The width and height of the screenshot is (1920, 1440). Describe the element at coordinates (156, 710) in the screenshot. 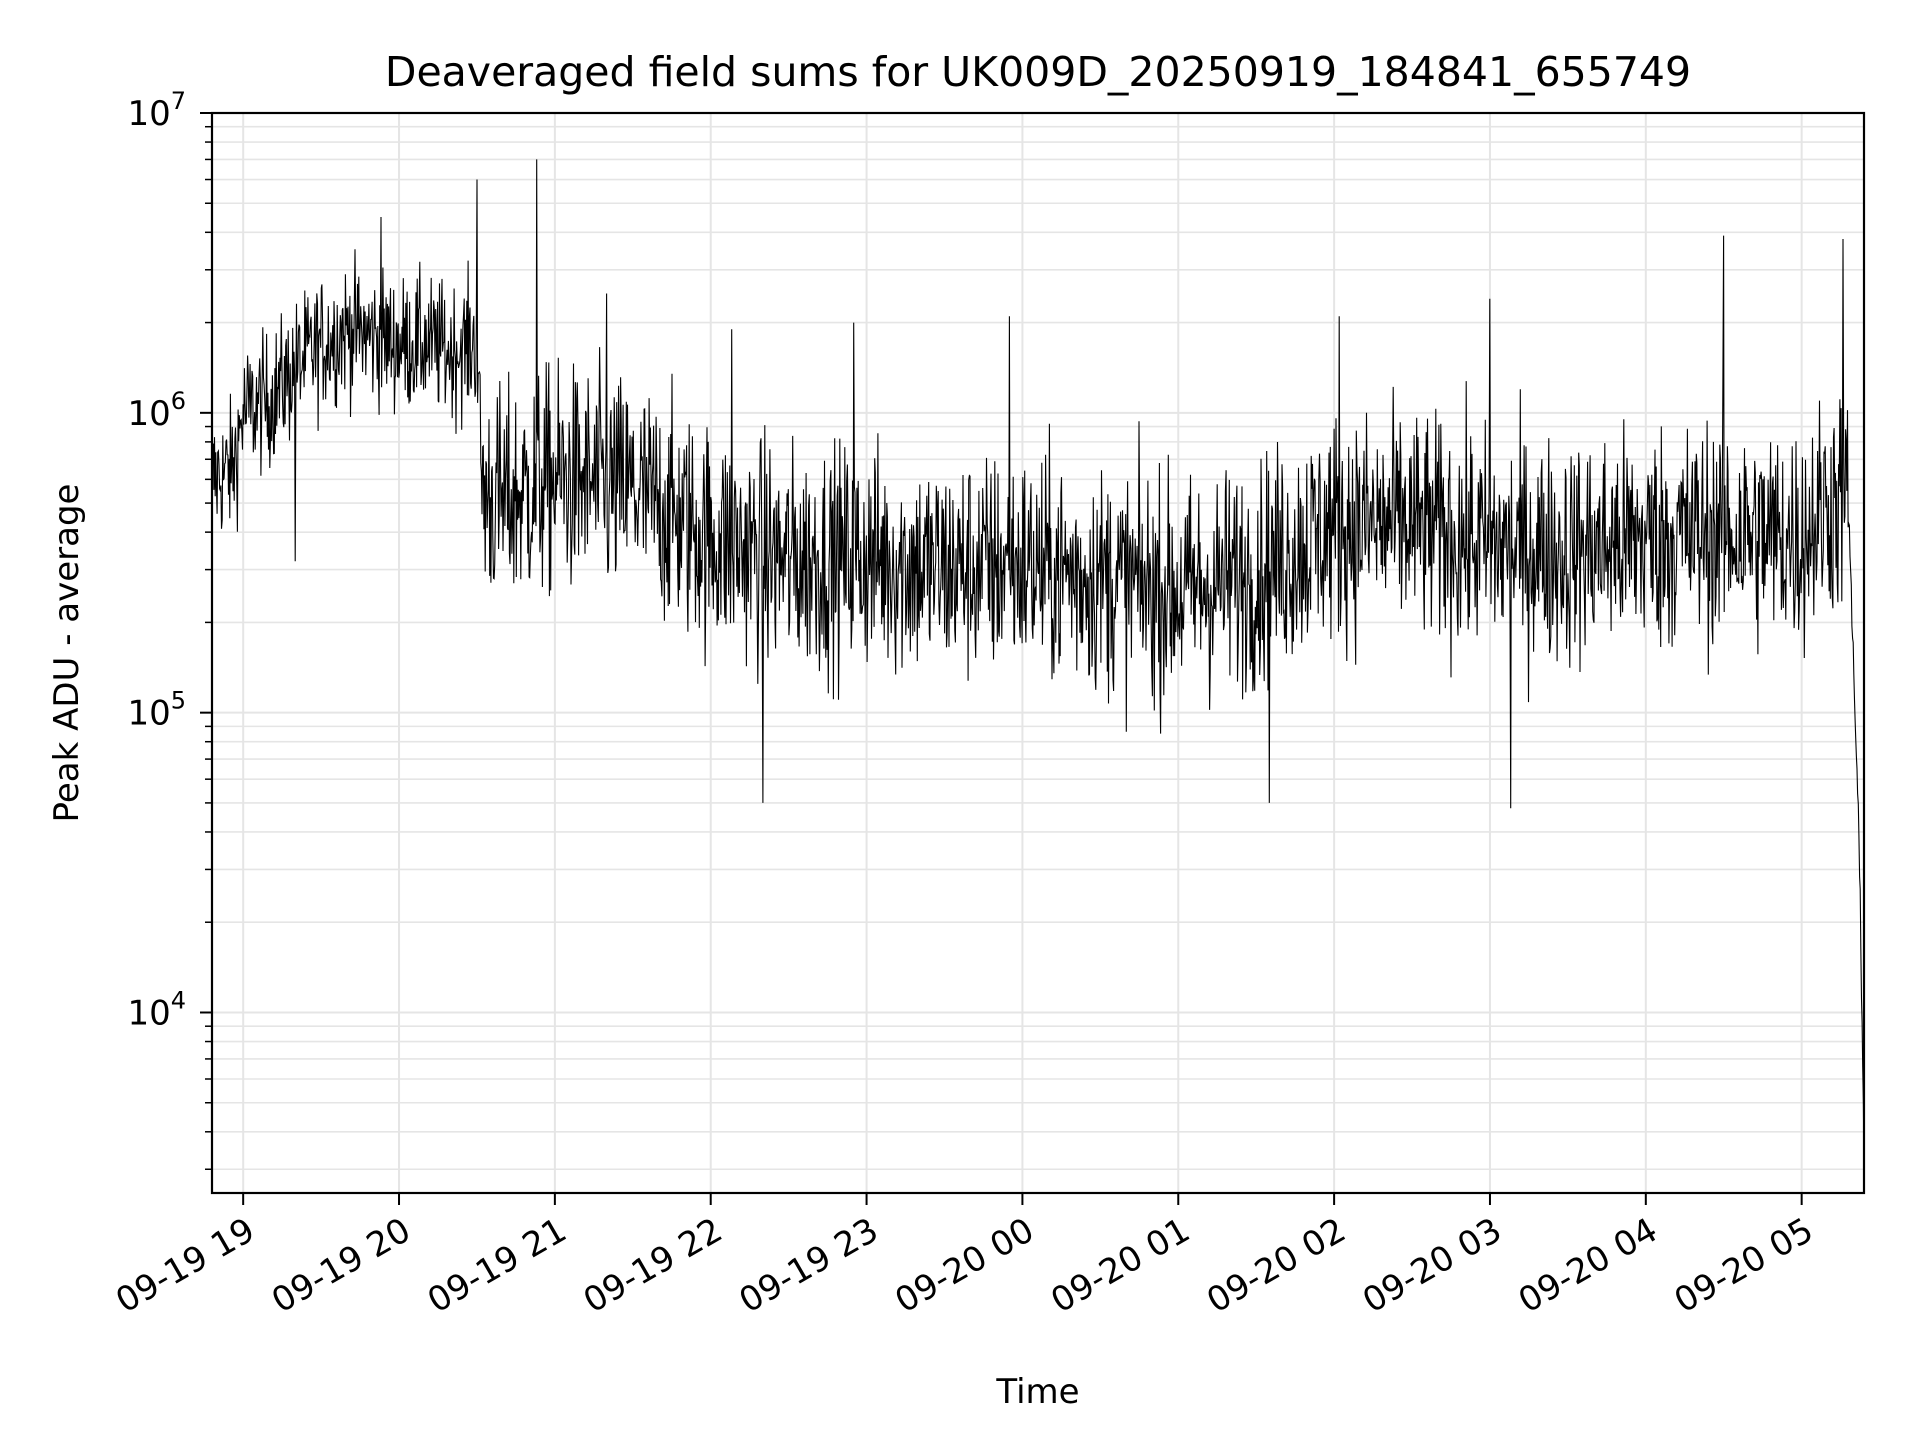

I see `y-tick-label: 10⁵` at that location.